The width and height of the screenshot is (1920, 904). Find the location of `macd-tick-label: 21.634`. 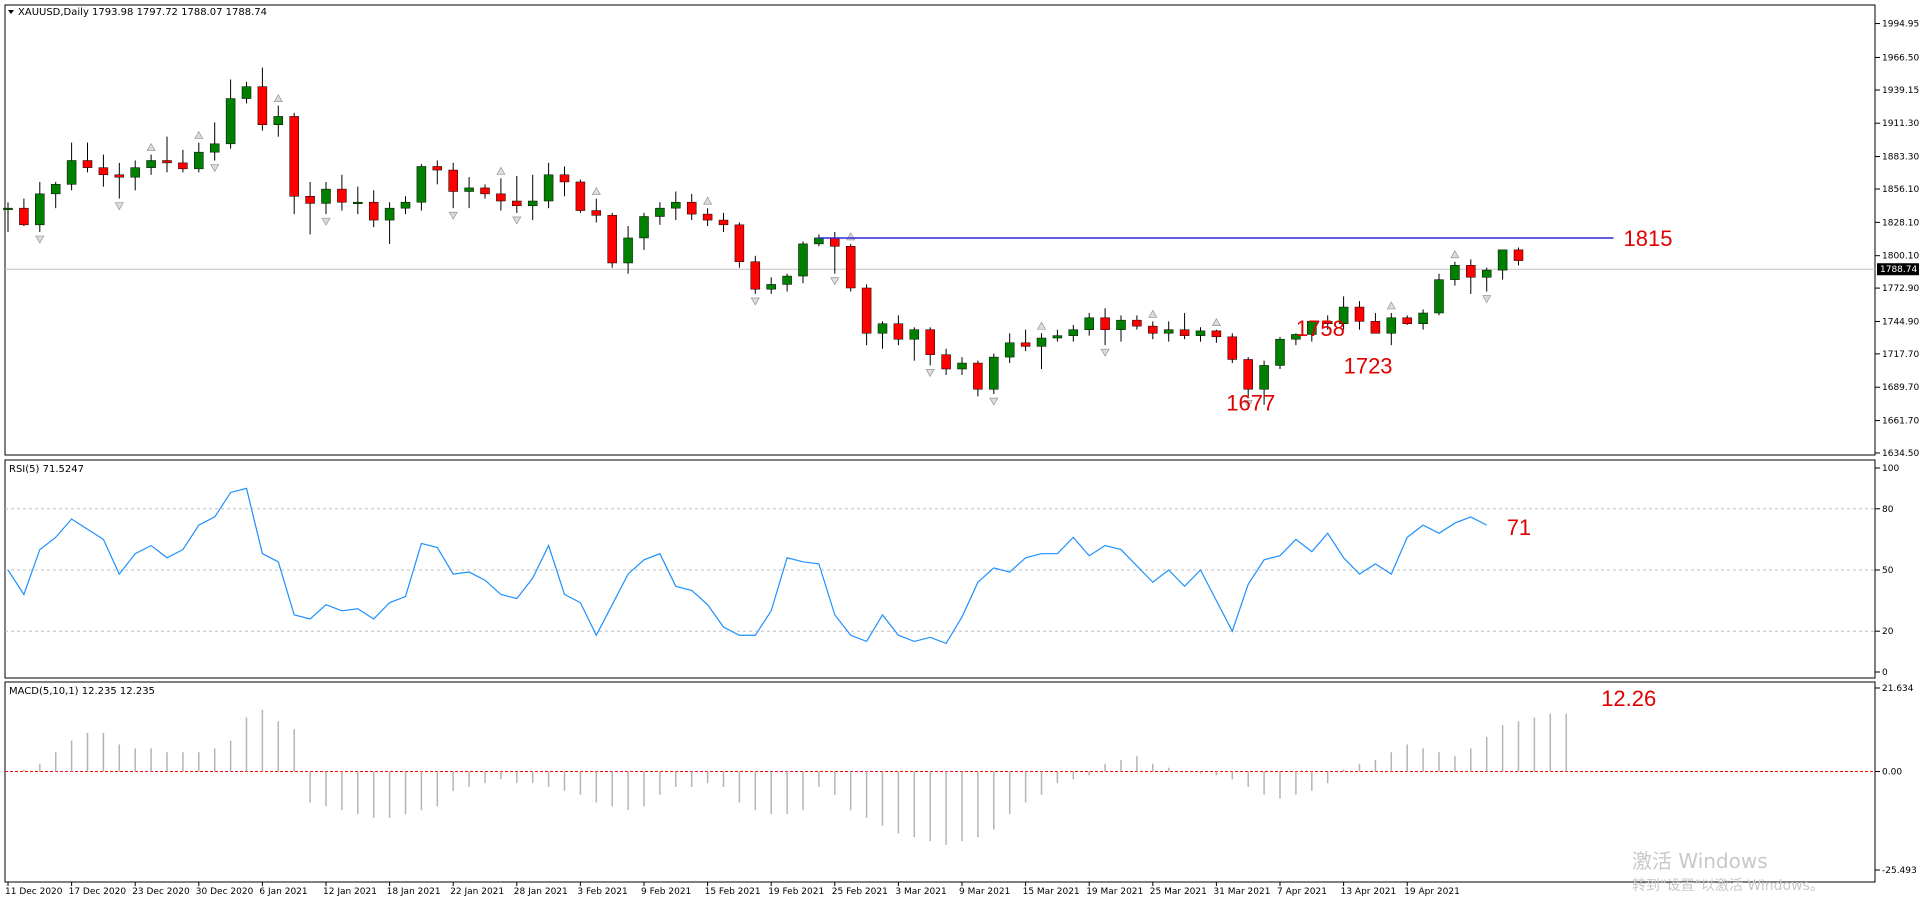

macd-tick-label: 21.634 is located at coordinates (1898, 689).